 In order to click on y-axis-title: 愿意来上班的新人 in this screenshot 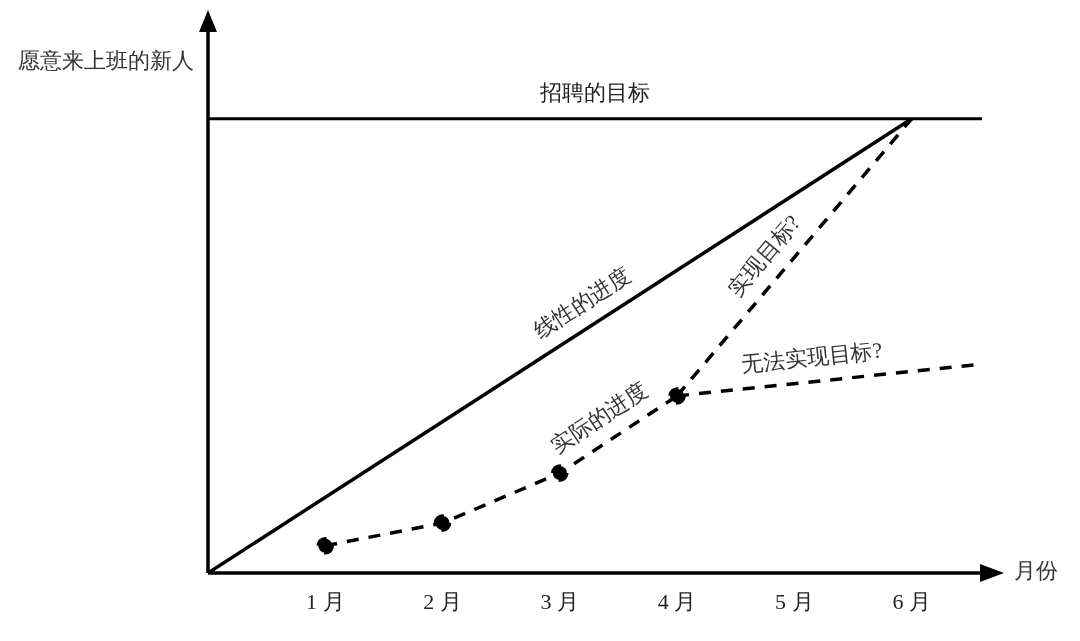, I will do `click(106, 60)`.